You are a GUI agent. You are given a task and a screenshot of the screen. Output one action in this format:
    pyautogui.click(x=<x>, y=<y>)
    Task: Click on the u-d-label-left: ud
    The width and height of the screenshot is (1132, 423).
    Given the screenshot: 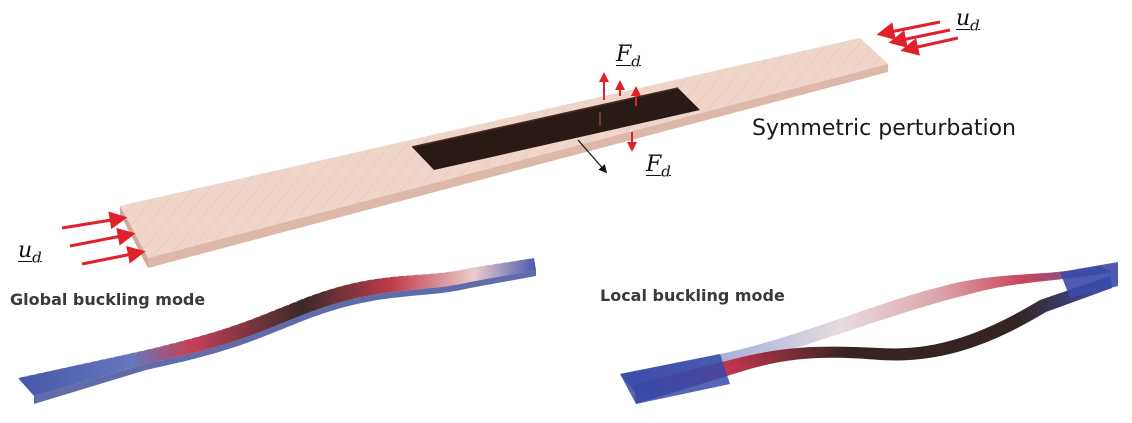 What is the action you would take?
    pyautogui.click(x=30, y=252)
    